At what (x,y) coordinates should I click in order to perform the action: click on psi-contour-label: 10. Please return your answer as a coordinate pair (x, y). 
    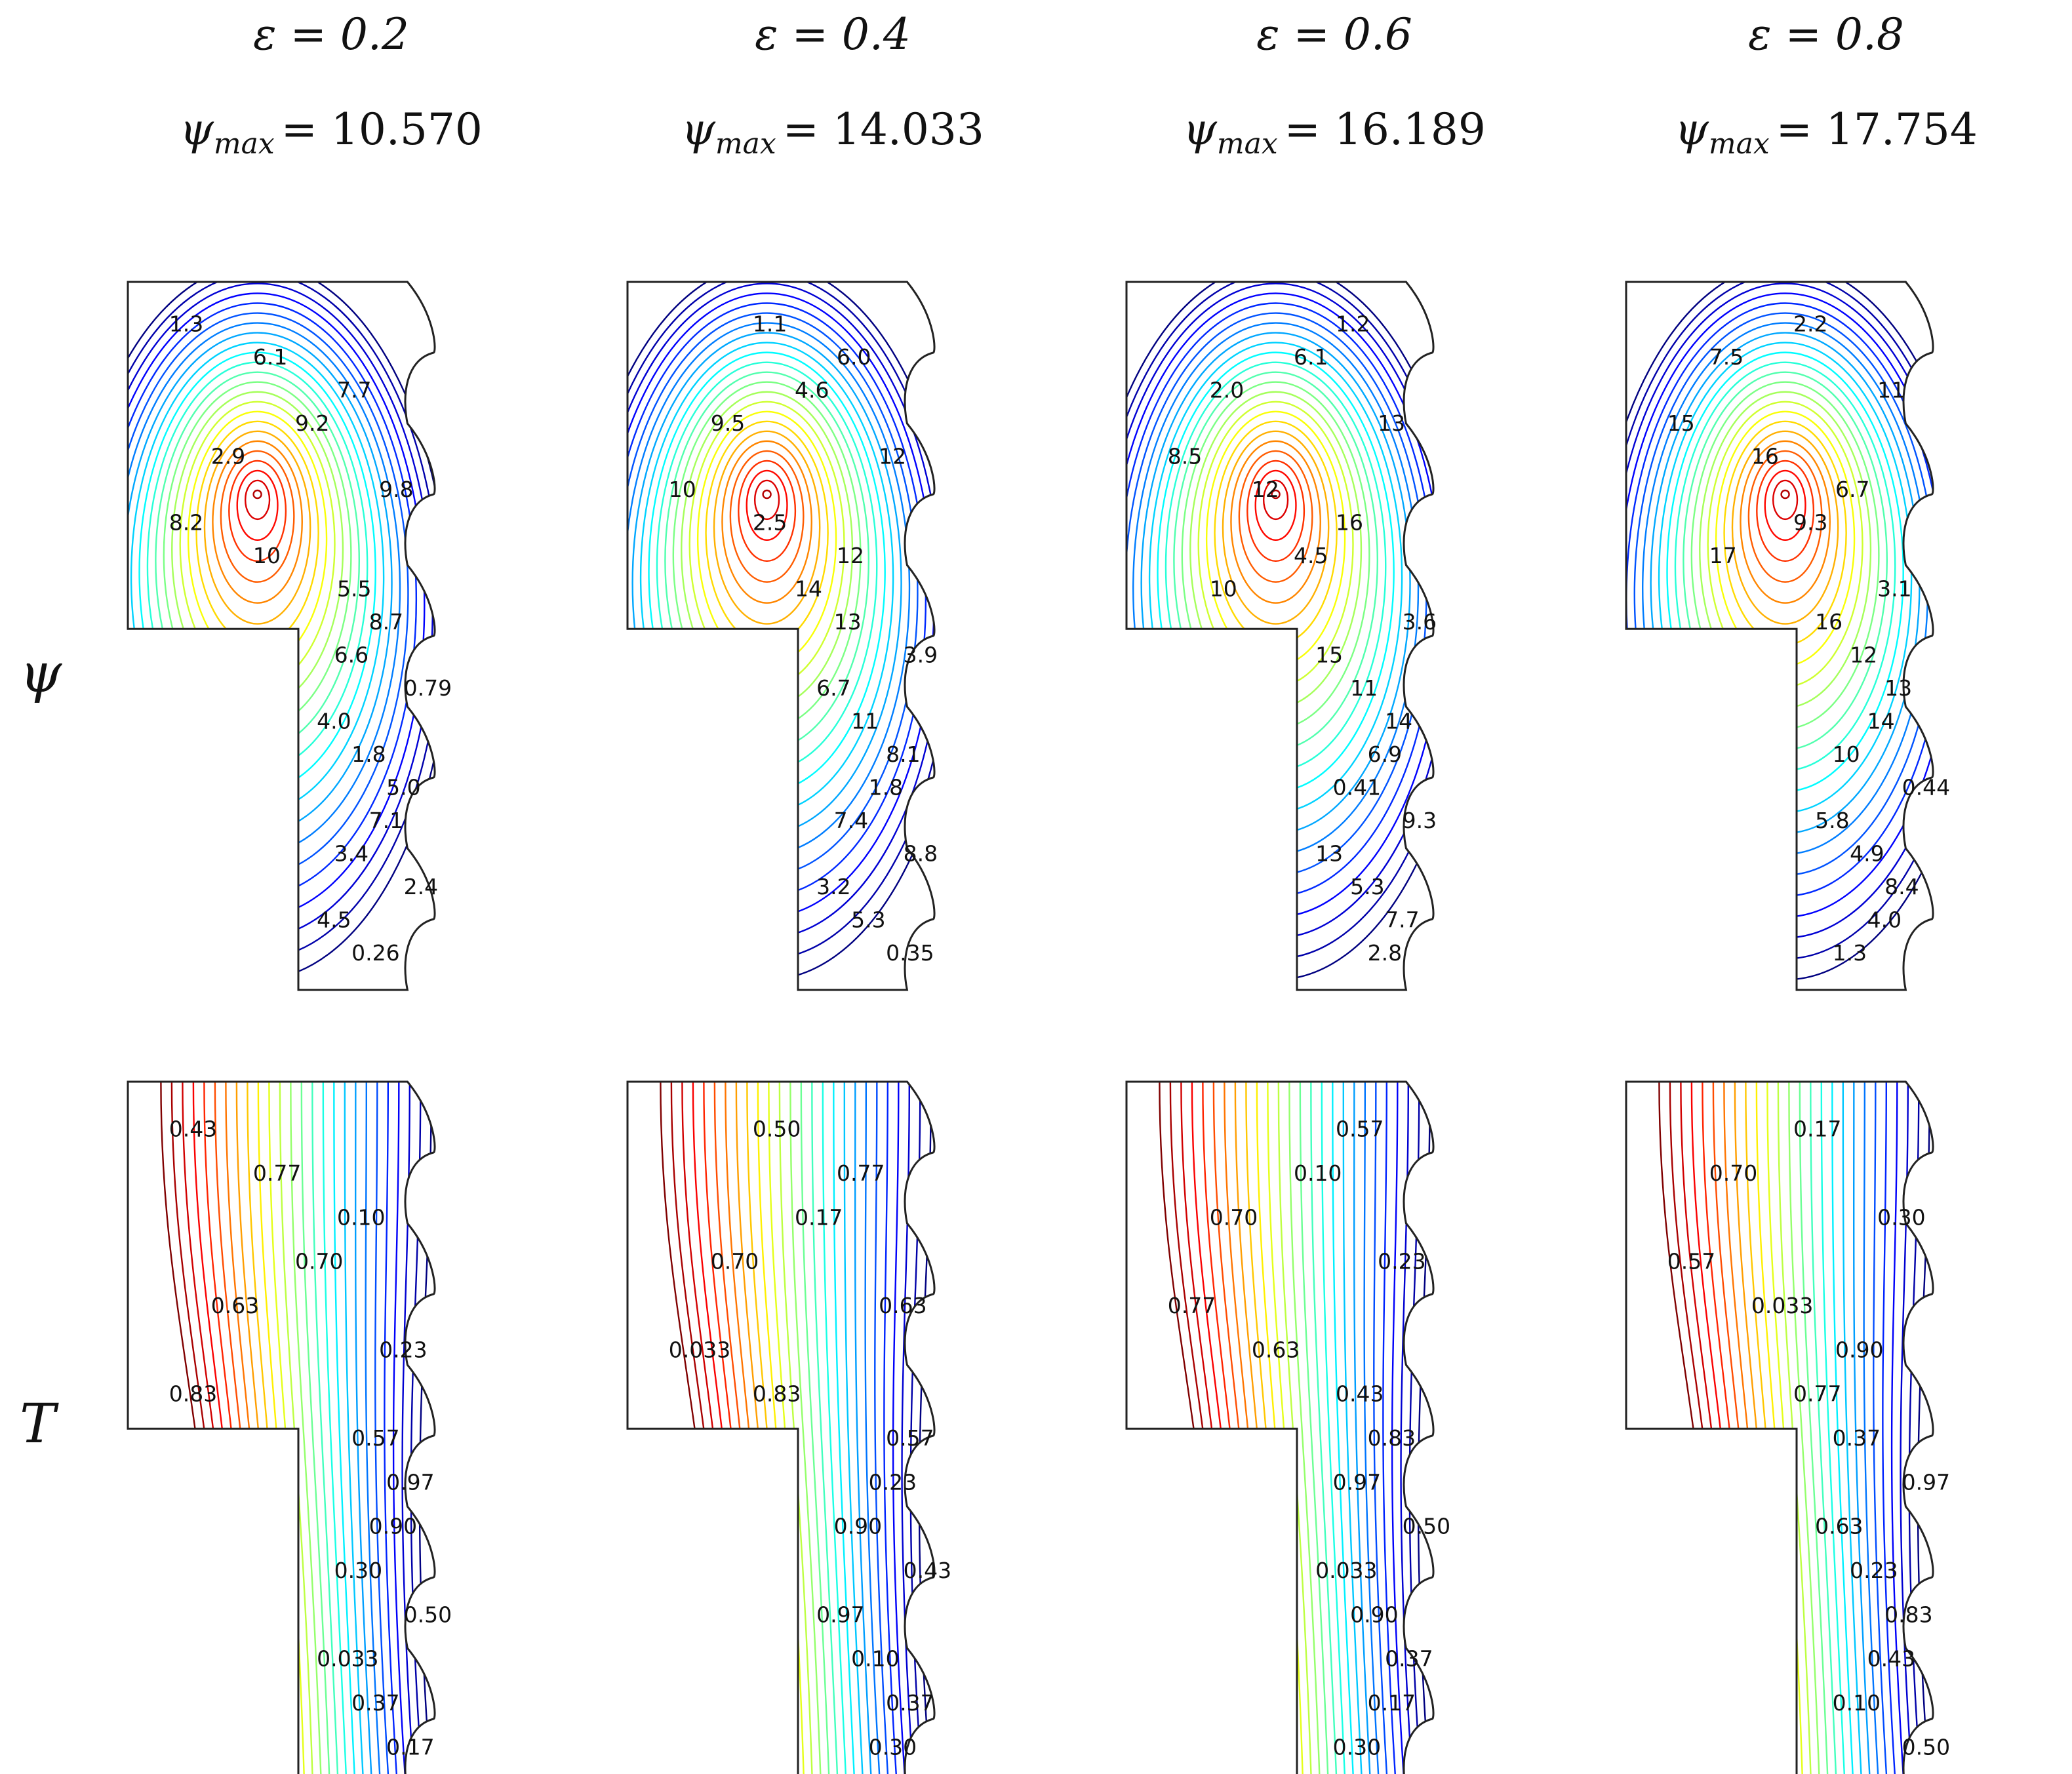
    Looking at the image, I should click on (1847, 754).